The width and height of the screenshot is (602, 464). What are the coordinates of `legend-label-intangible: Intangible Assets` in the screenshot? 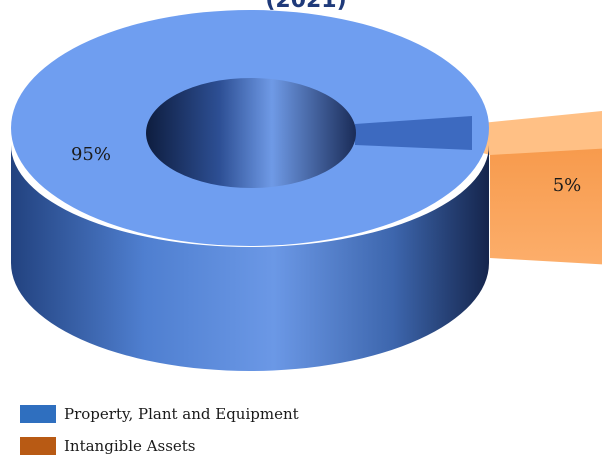 It's located at (130, 446).